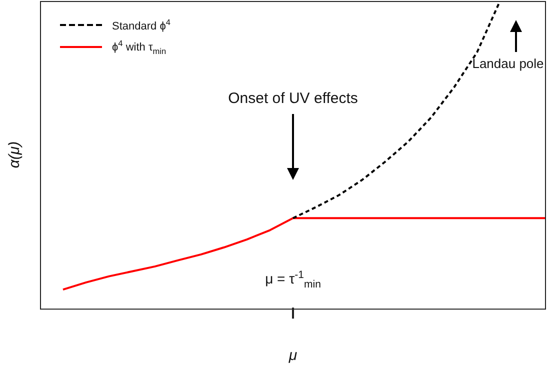 The image size is (554, 377). Describe the element at coordinates (15, 154) in the screenshot. I see `y-axis-title: α(μ)` at that location.